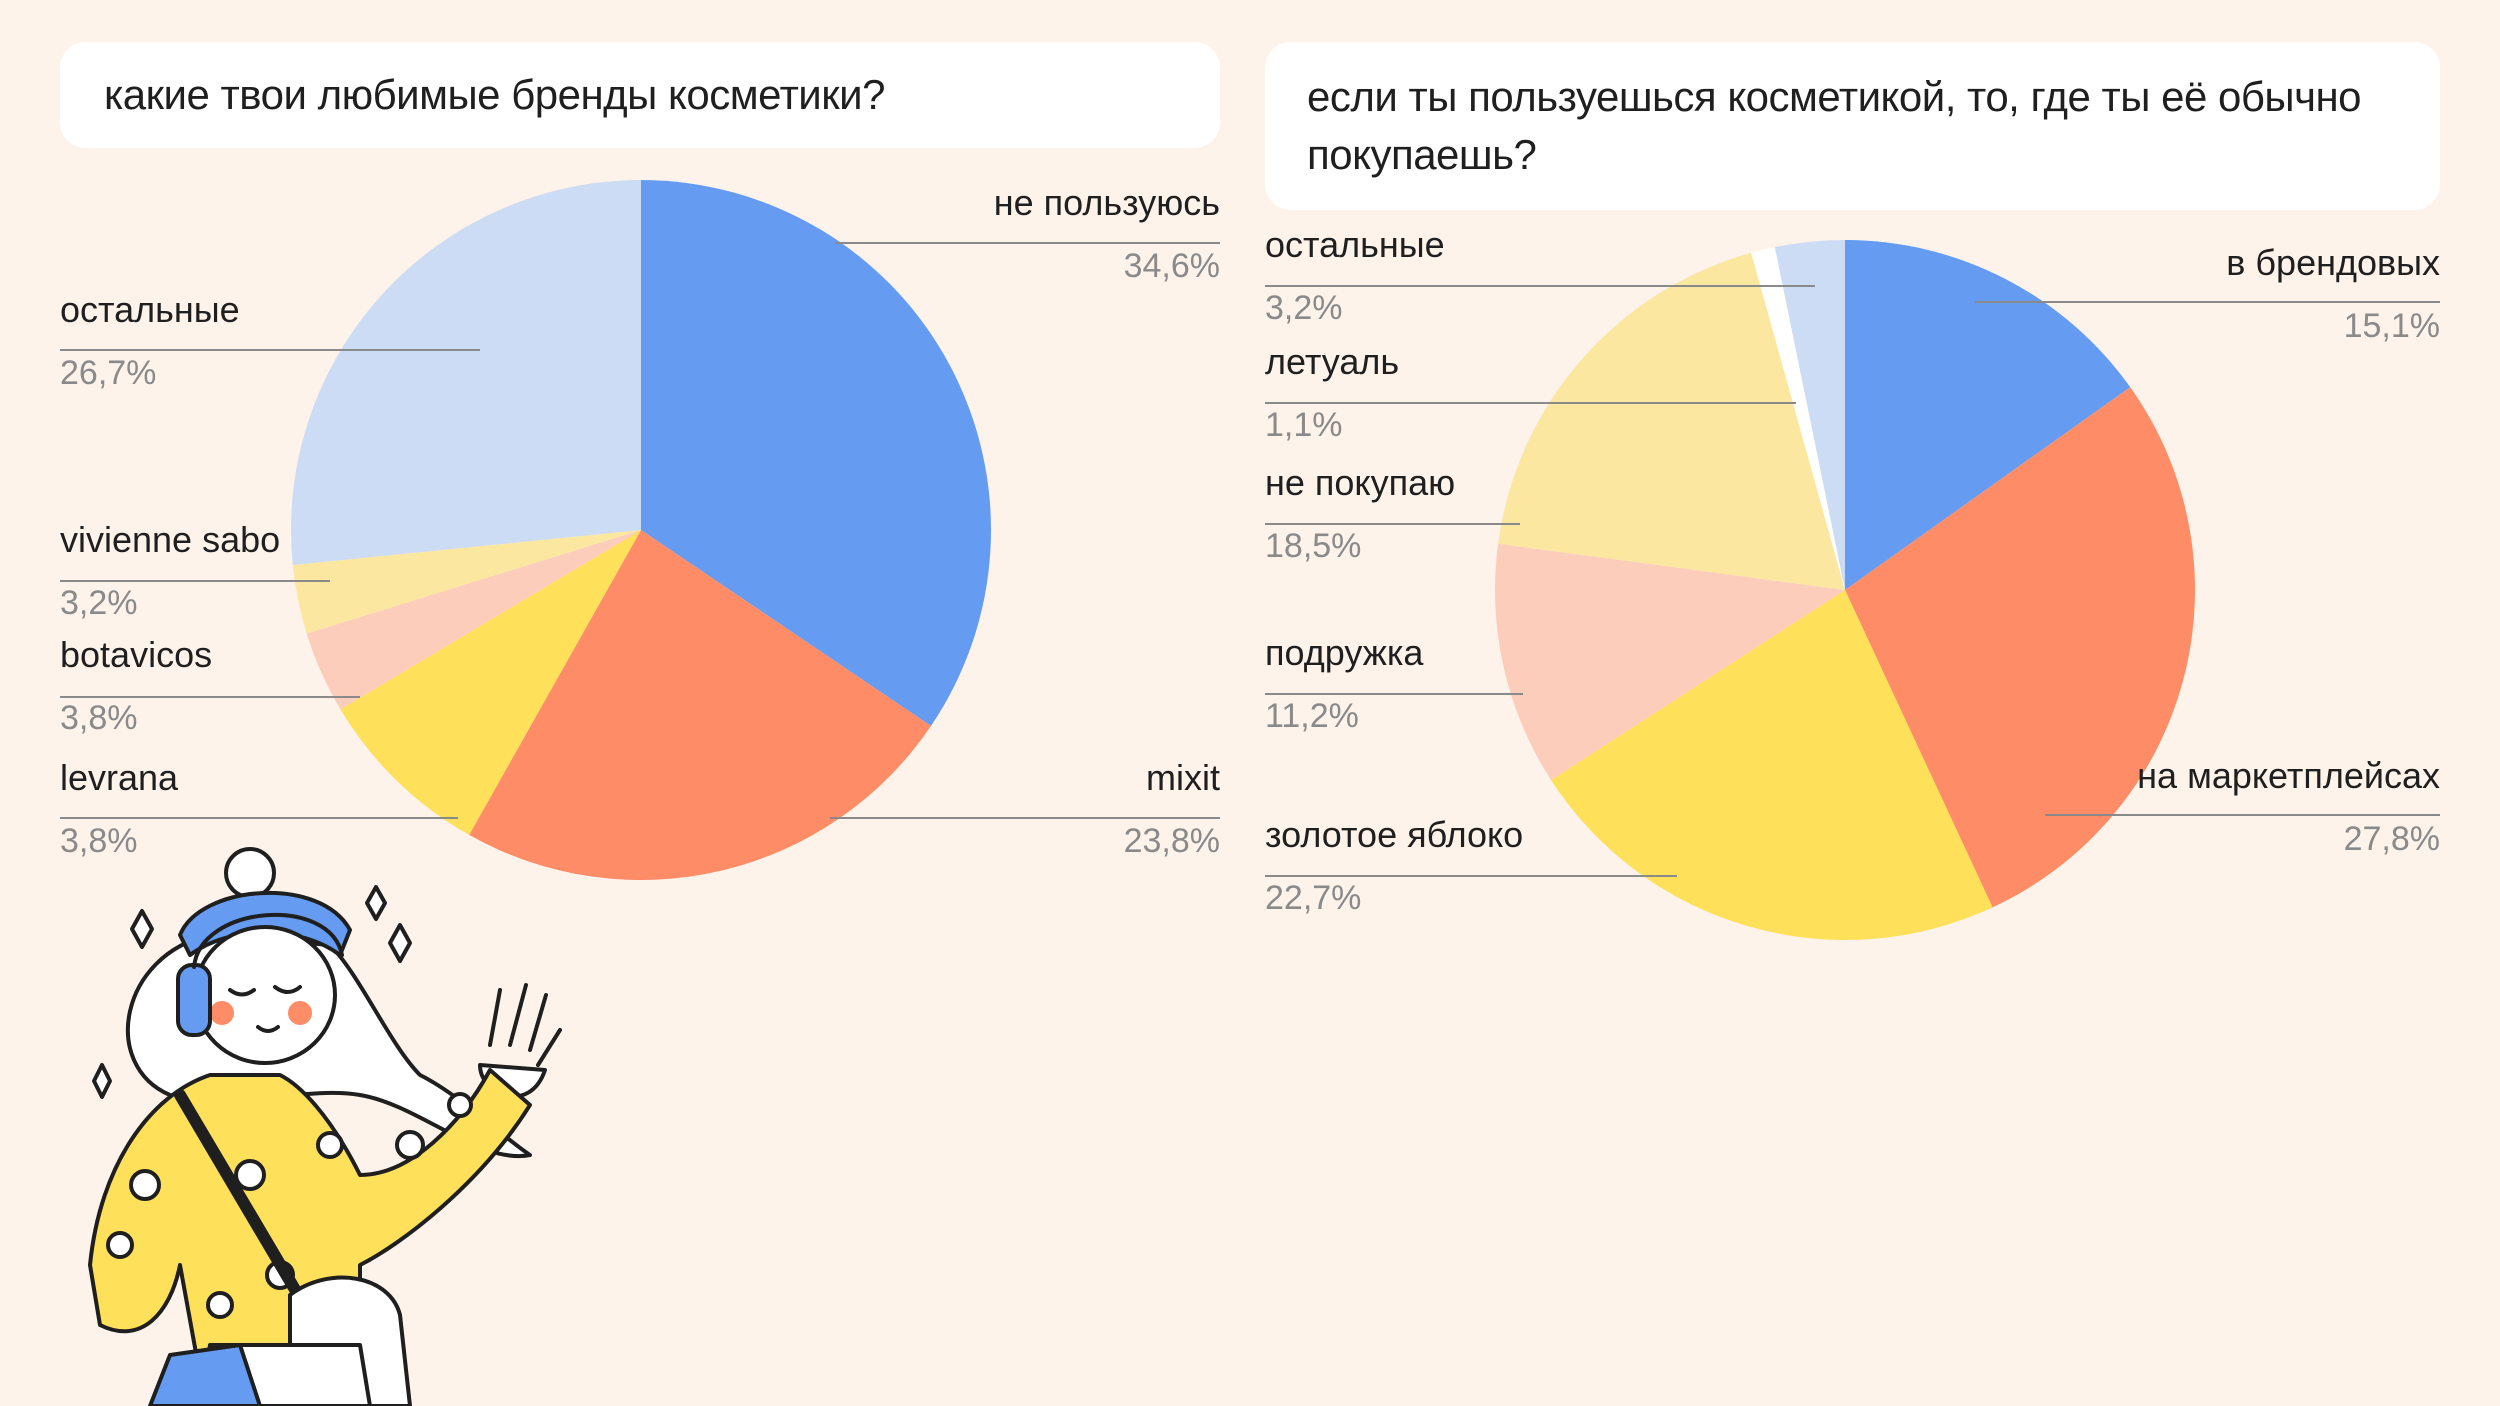 This screenshot has width=2500, height=1406. I want to click on pie-slice-в-брендовых, so click(1988, 415).